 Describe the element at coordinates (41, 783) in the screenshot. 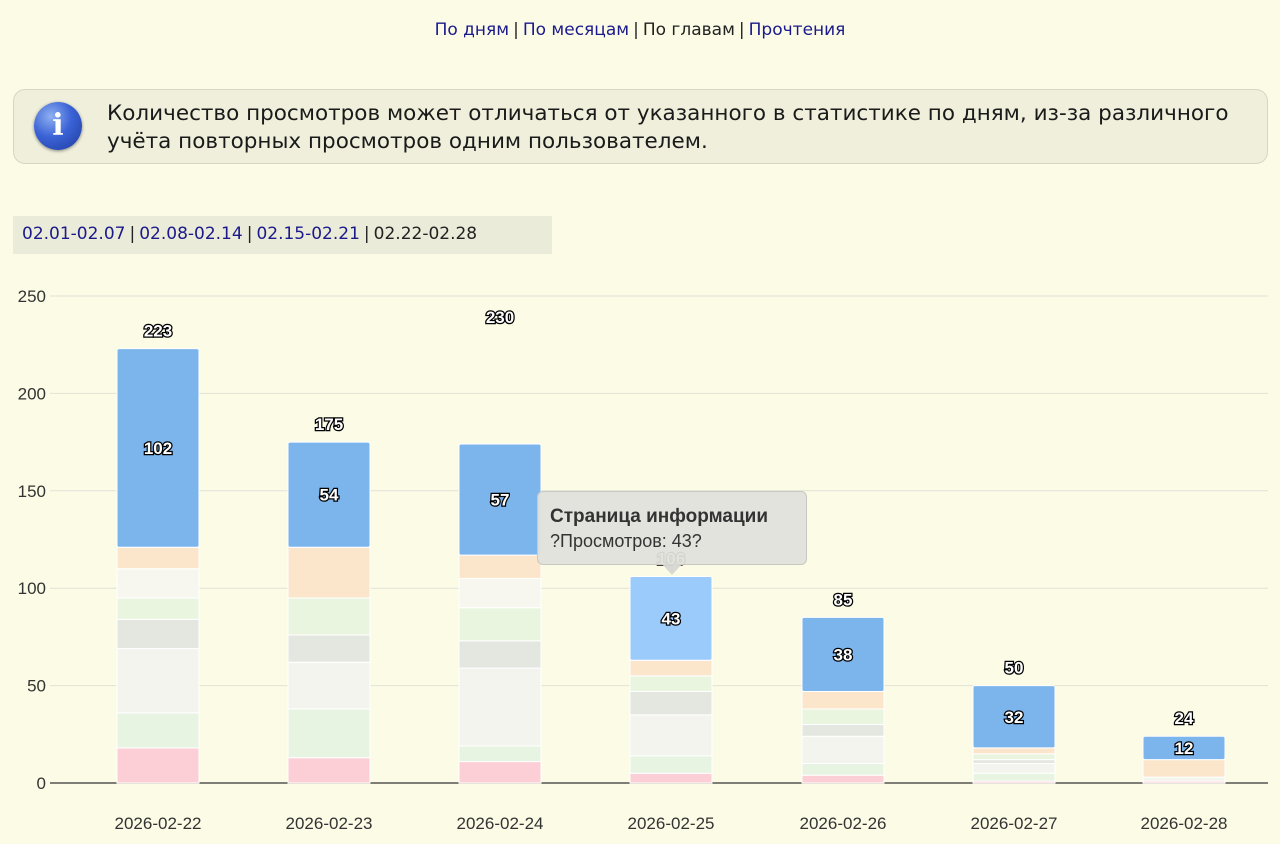

I see `y-tick-label: 0` at that location.